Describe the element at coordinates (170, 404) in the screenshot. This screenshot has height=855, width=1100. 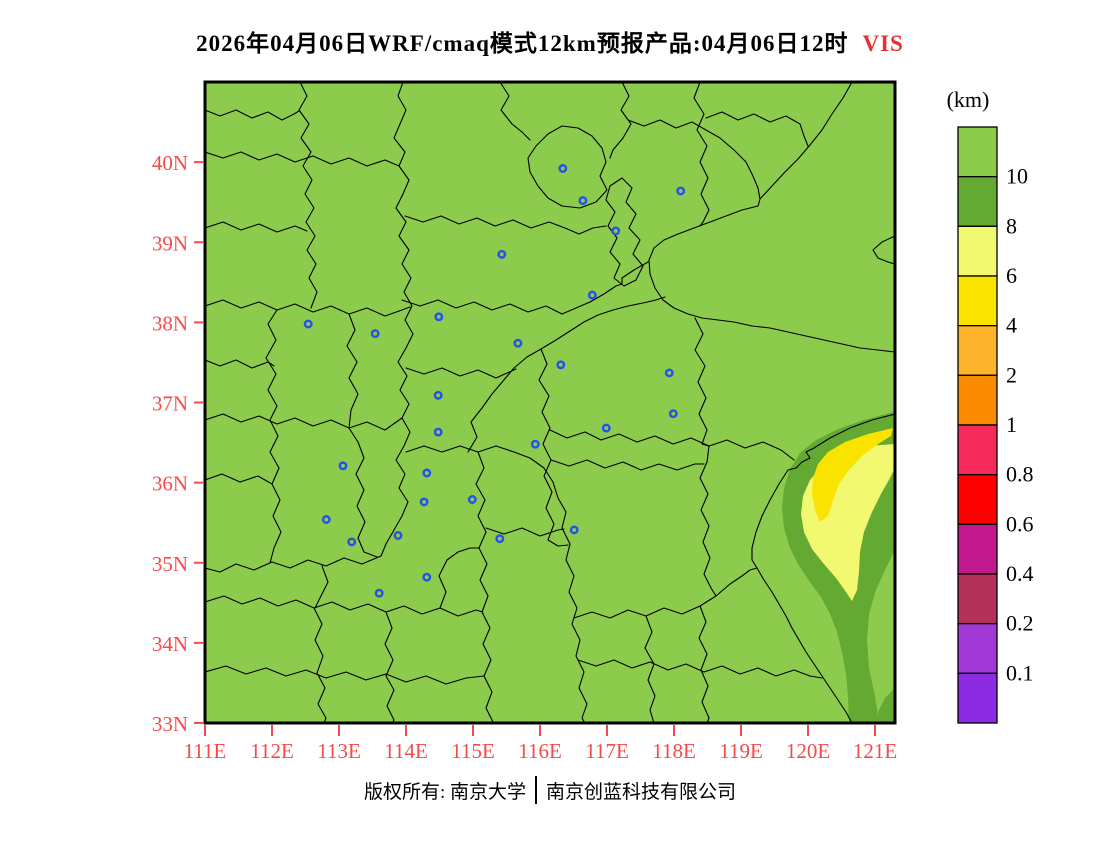
I see `lat-tick-label: 37N` at that location.